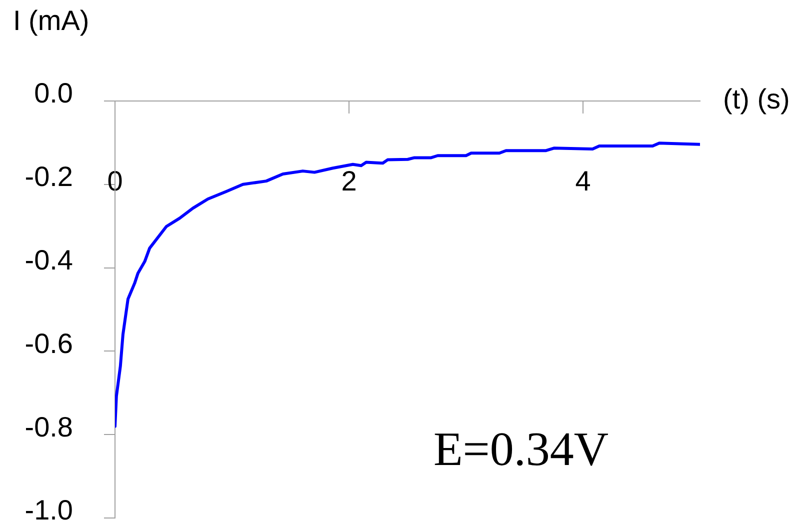 This screenshot has width=800, height=526. What do you see at coordinates (349, 181) in the screenshot?
I see `x-tick-label: 2` at bounding box center [349, 181].